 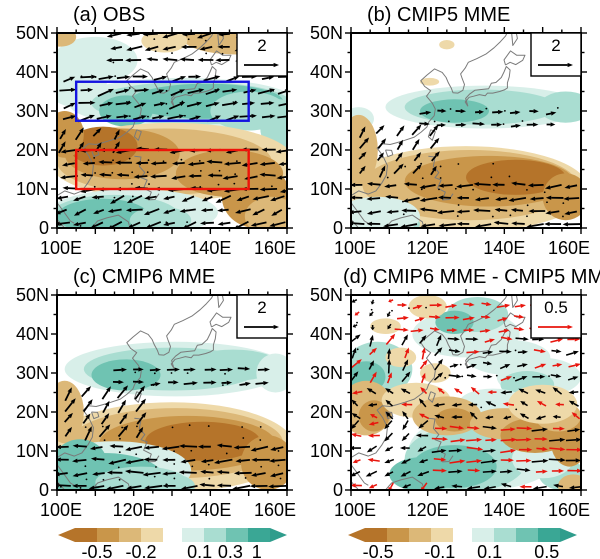 I want to click on panel-b-title: (b) CMIP5 MME, so click(x=439, y=15).